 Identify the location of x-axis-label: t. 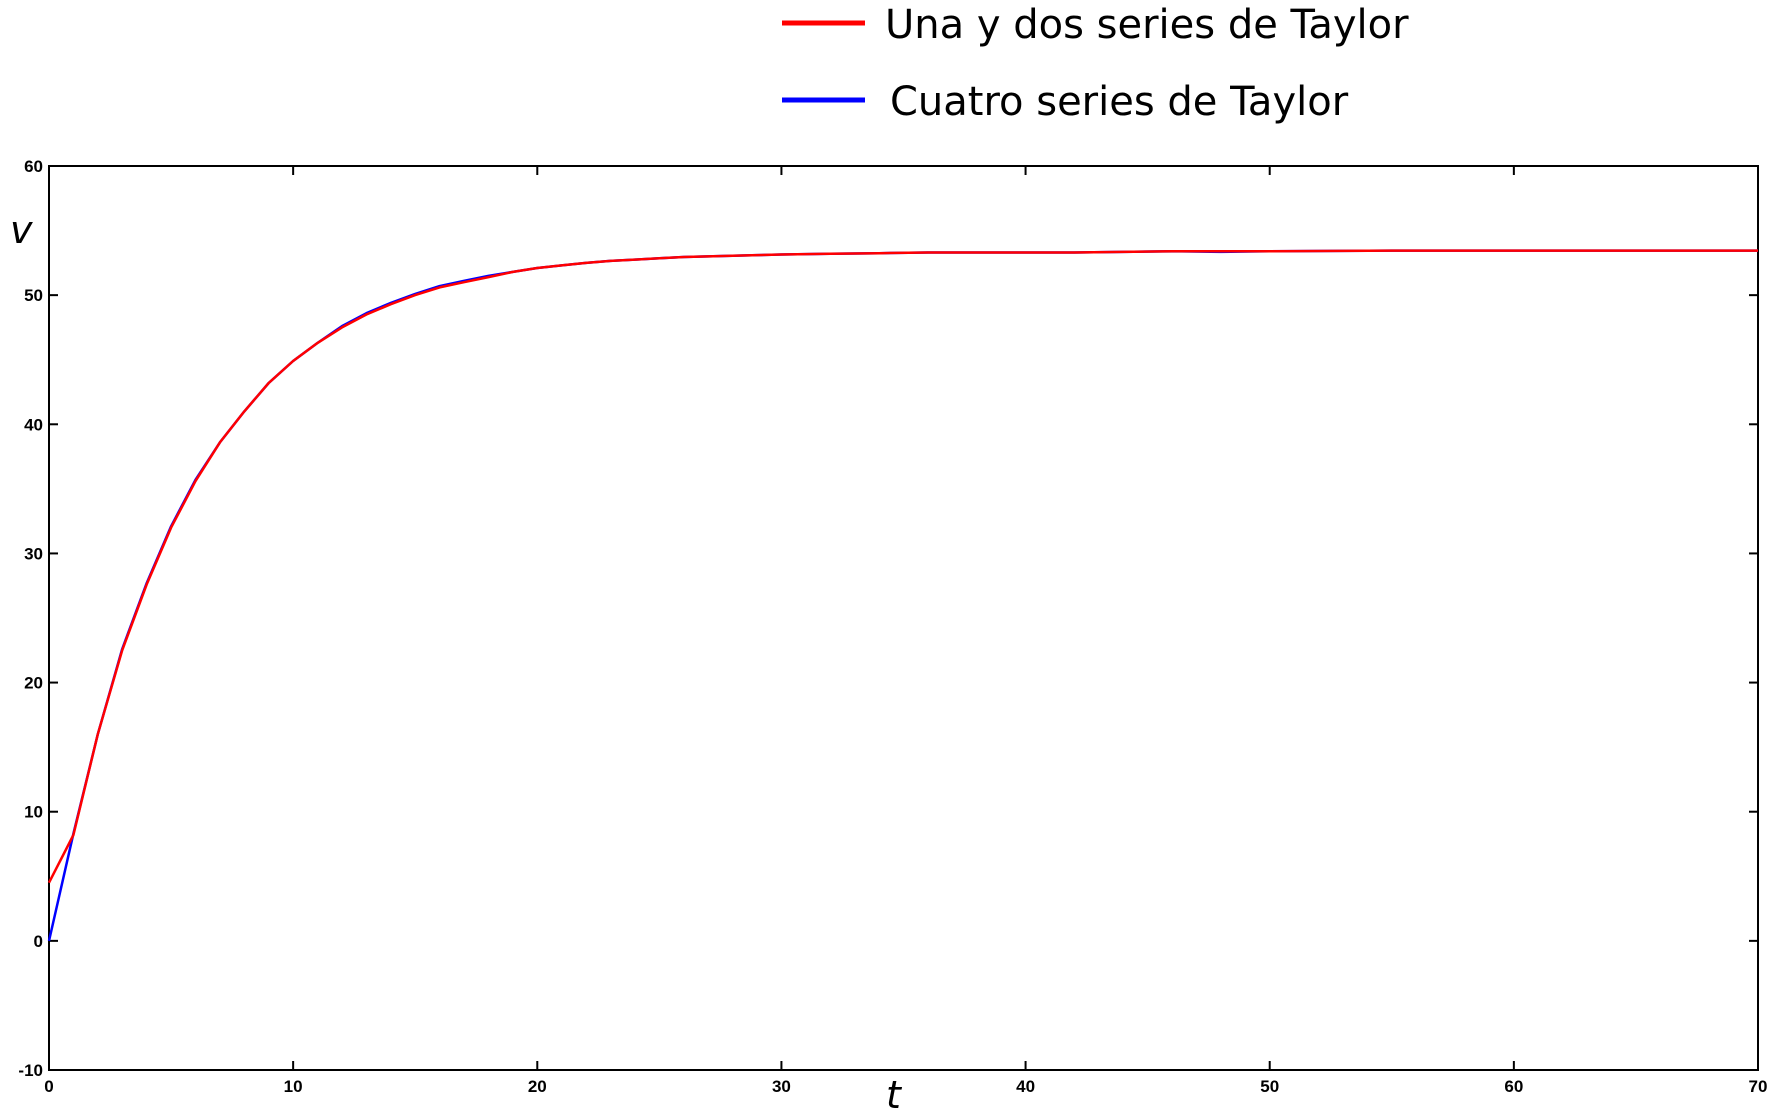
(894, 1091).